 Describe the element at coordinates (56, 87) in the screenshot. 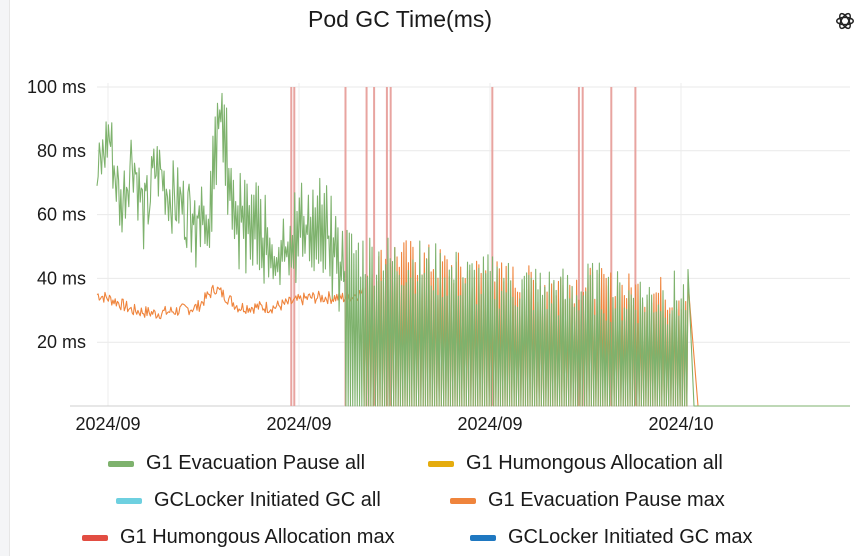

I see `y-tick-label: 100 ms` at that location.